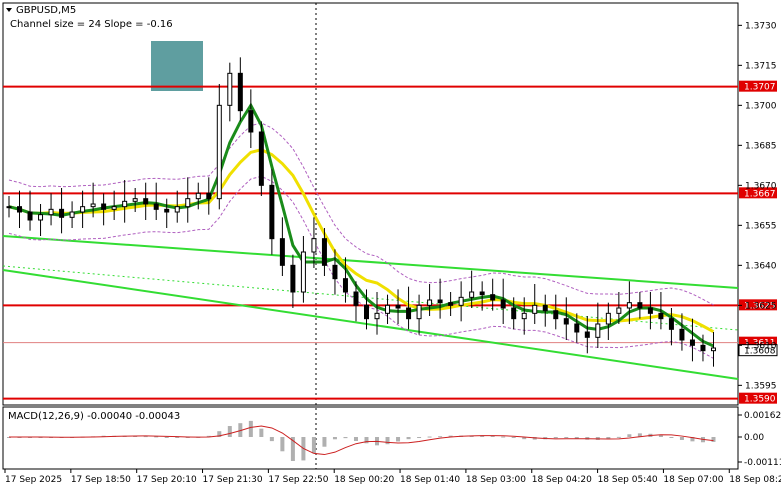 This screenshot has width=781, height=493. Describe the element at coordinates (761, 106) in the screenshot. I see `price-tick-label: 1.3700` at that location.